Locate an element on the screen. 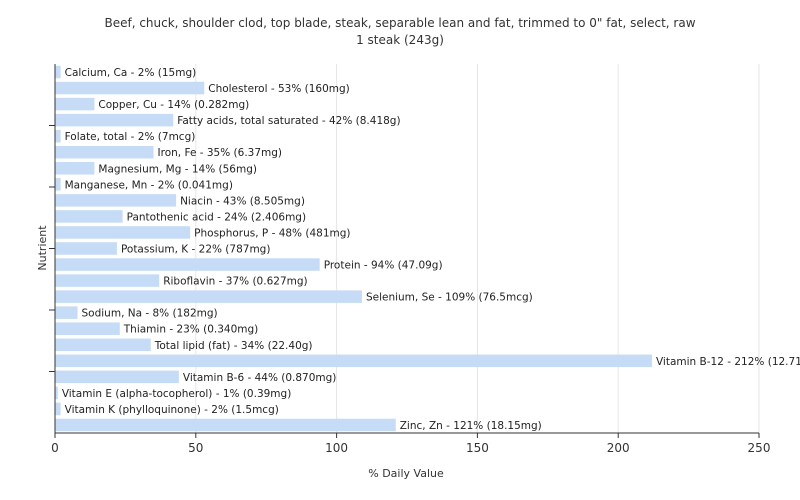 Image resolution: width=800 pixels, height=500 pixels. x-tick-label: 0 is located at coordinates (55, 448).